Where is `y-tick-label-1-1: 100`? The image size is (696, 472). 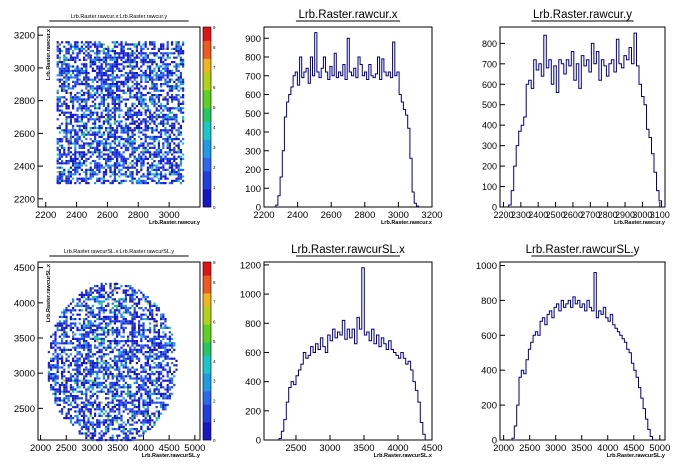 y-tick-label-1-1: 100 is located at coordinates (253, 189).